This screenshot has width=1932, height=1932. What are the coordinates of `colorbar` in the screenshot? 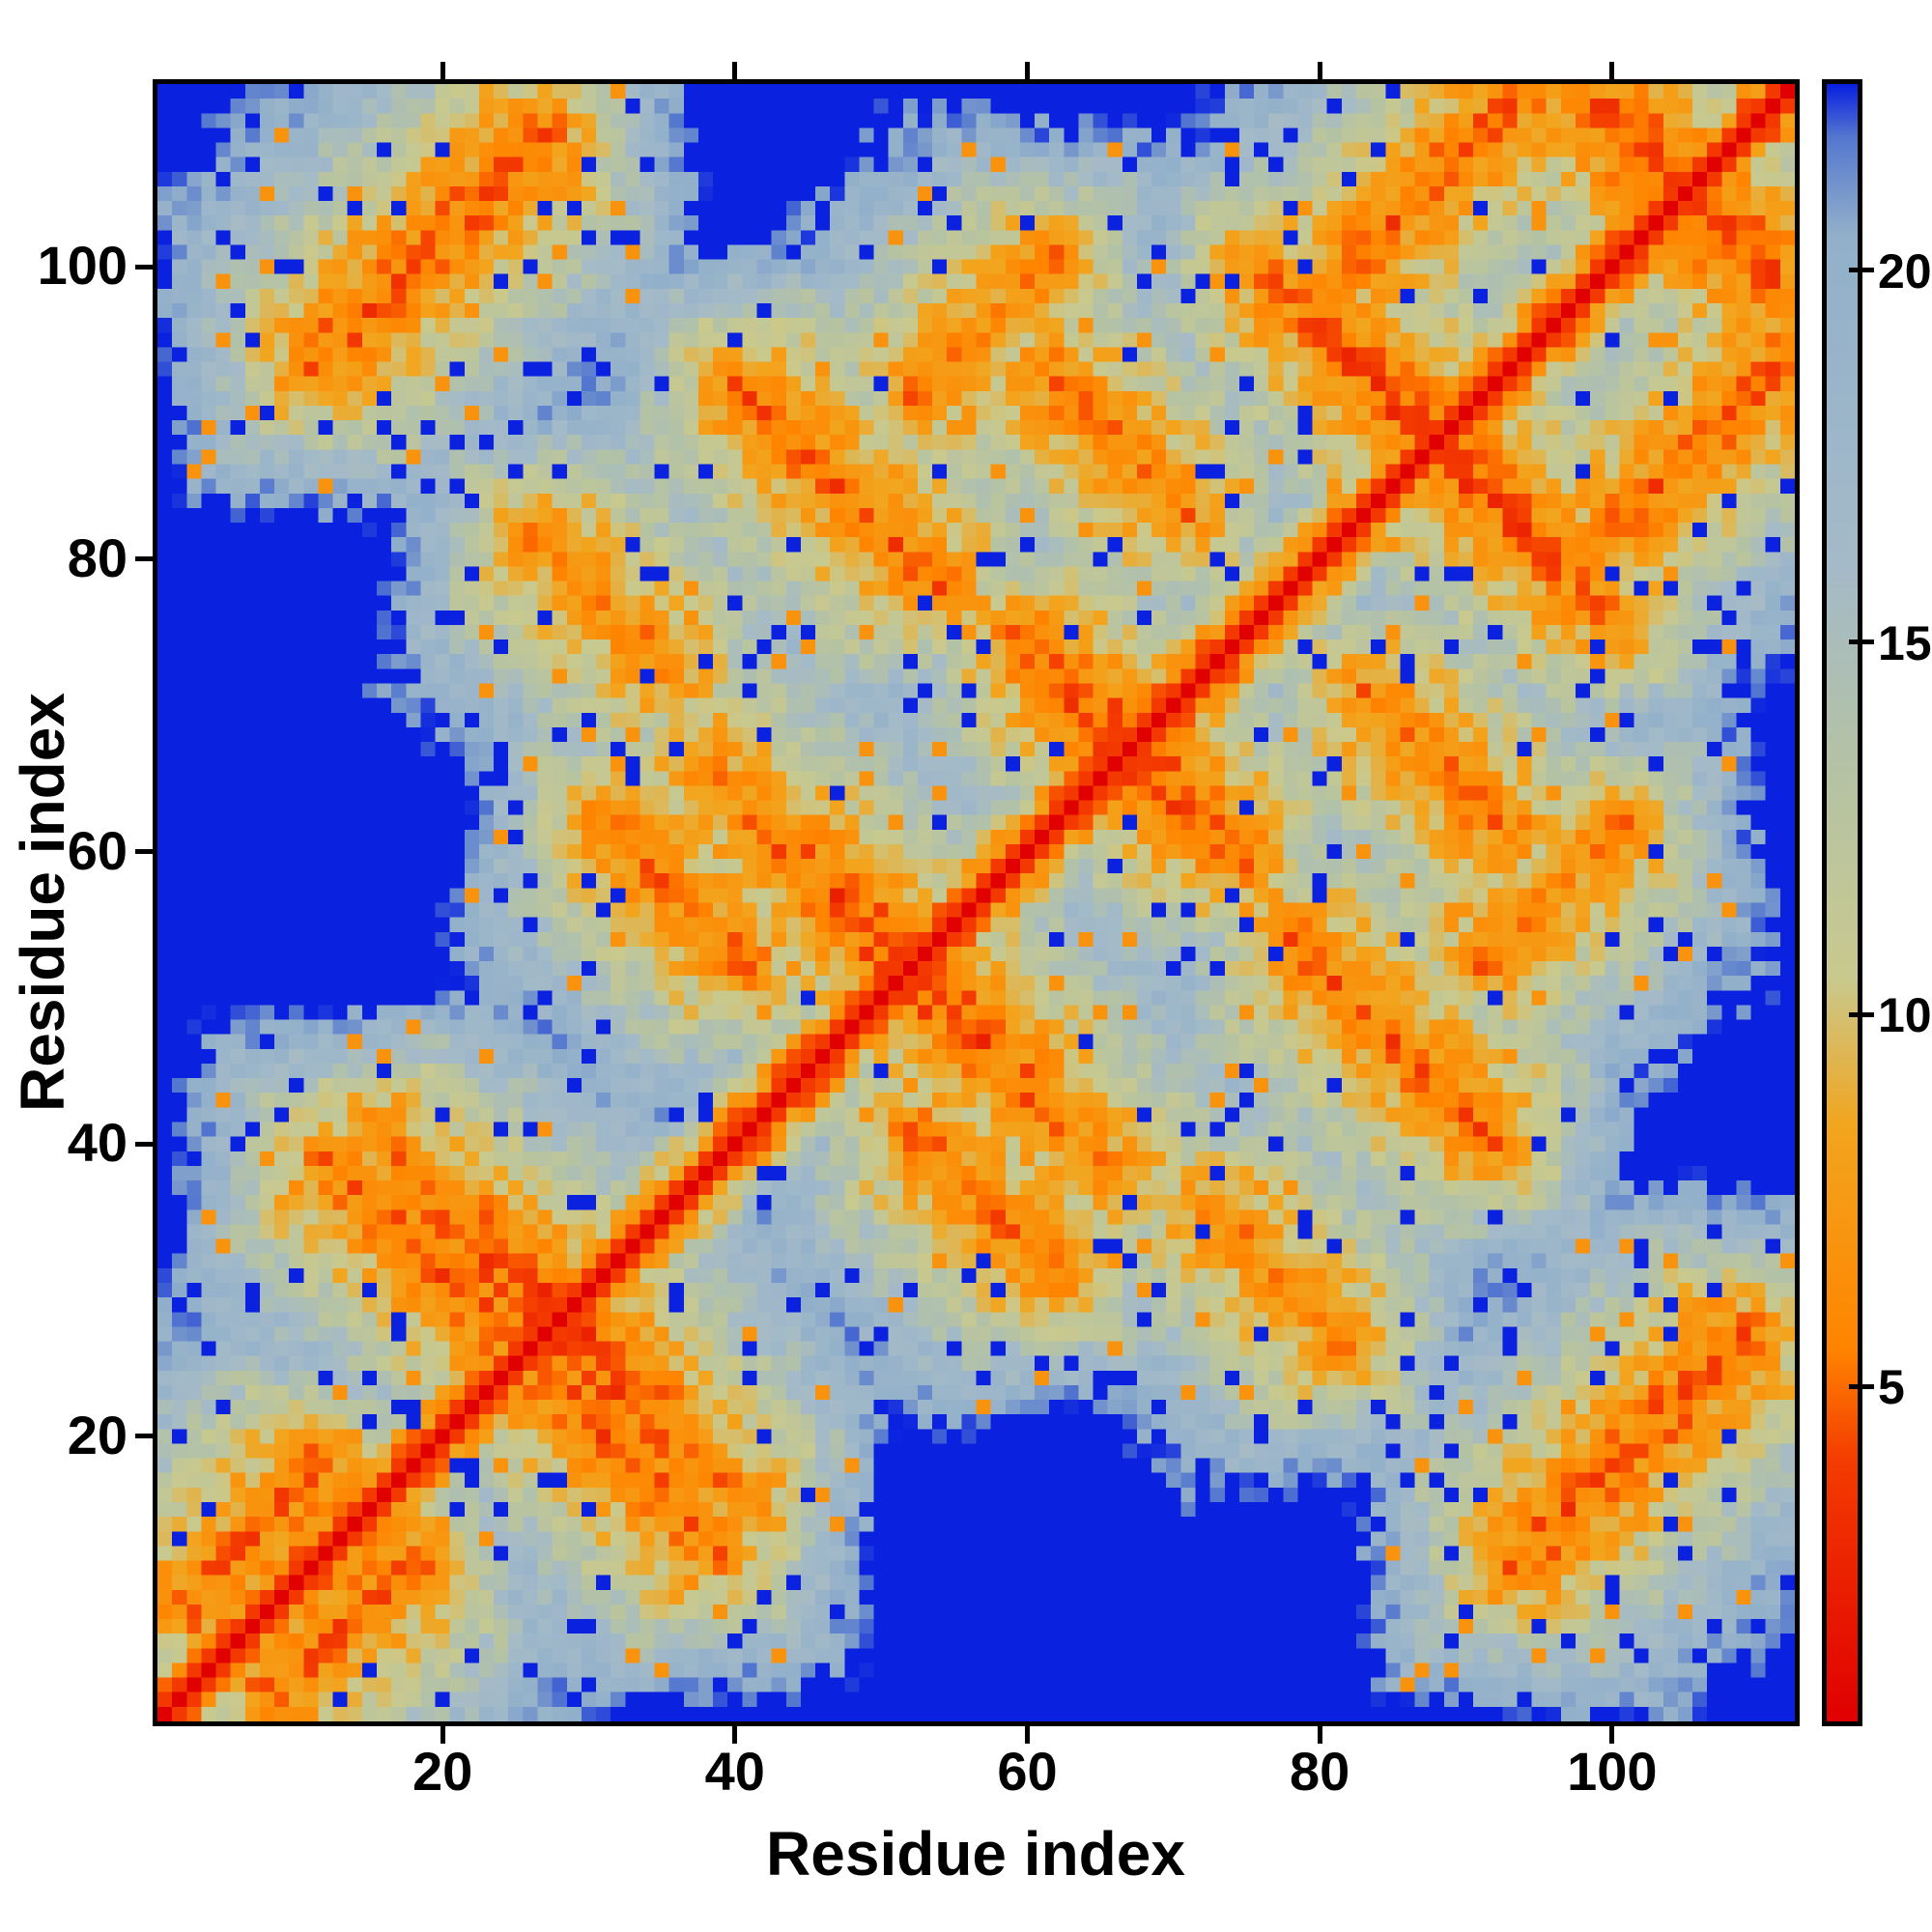 It's located at (1842, 902).